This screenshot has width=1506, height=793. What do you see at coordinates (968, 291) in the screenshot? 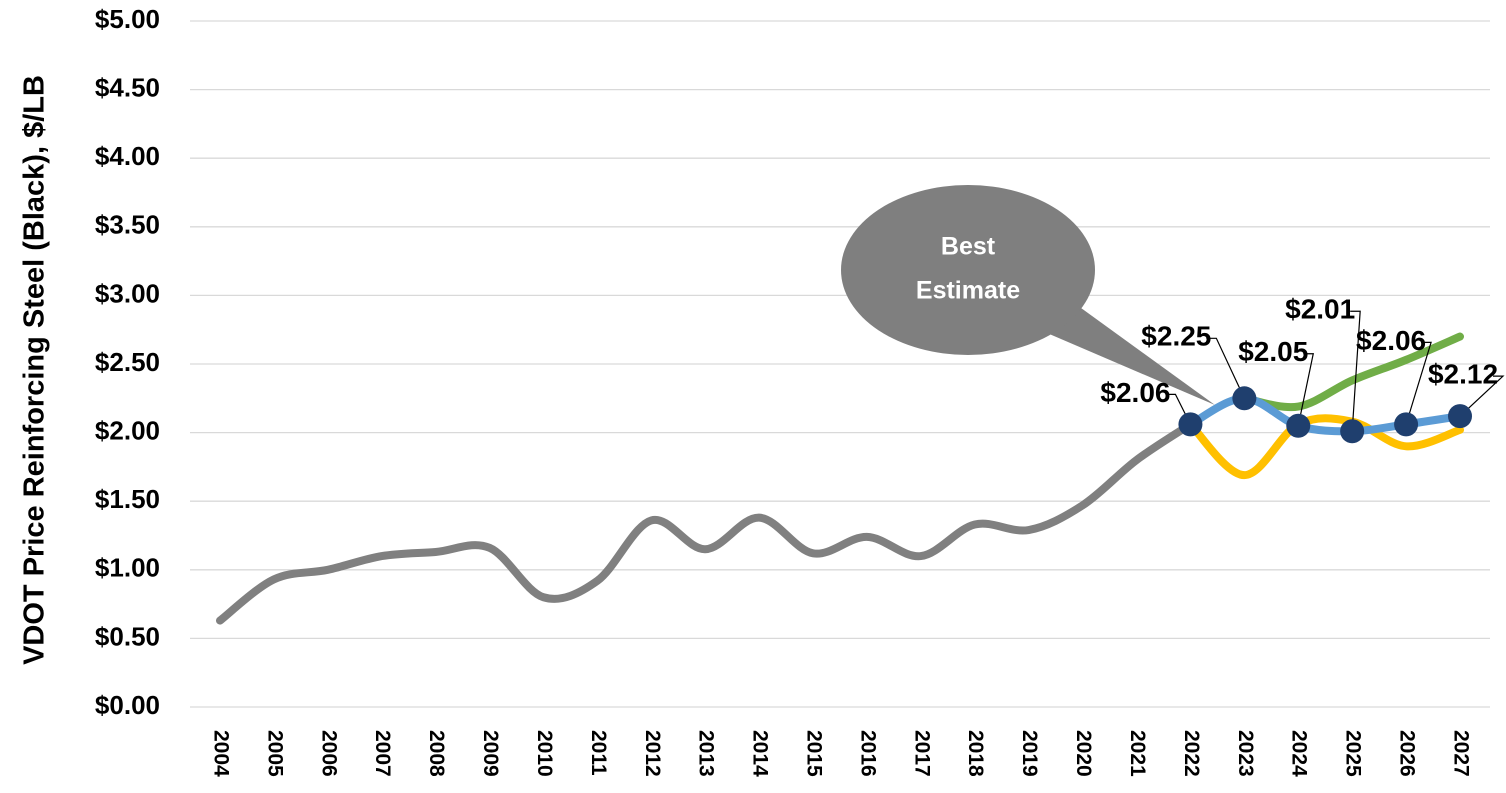
I see `callout-text: Estimate` at bounding box center [968, 291].